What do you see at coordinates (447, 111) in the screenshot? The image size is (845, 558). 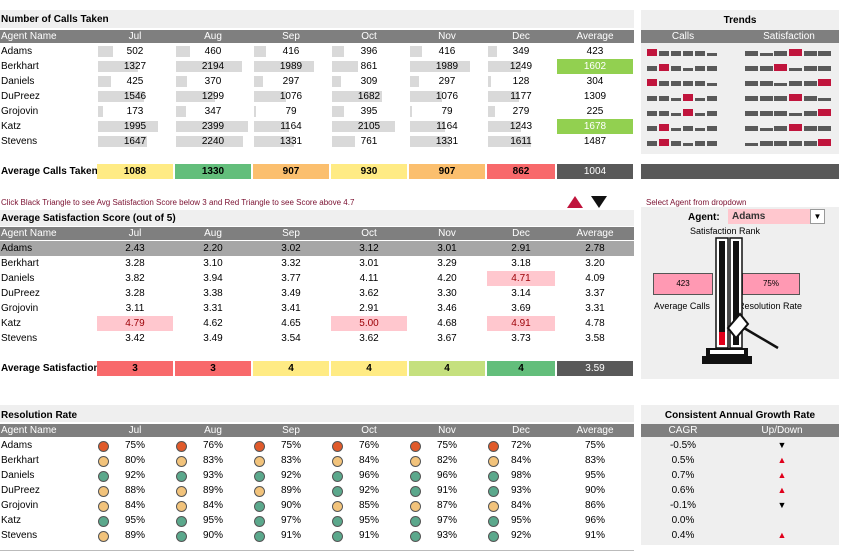 I see `table-cell: 79` at bounding box center [447, 111].